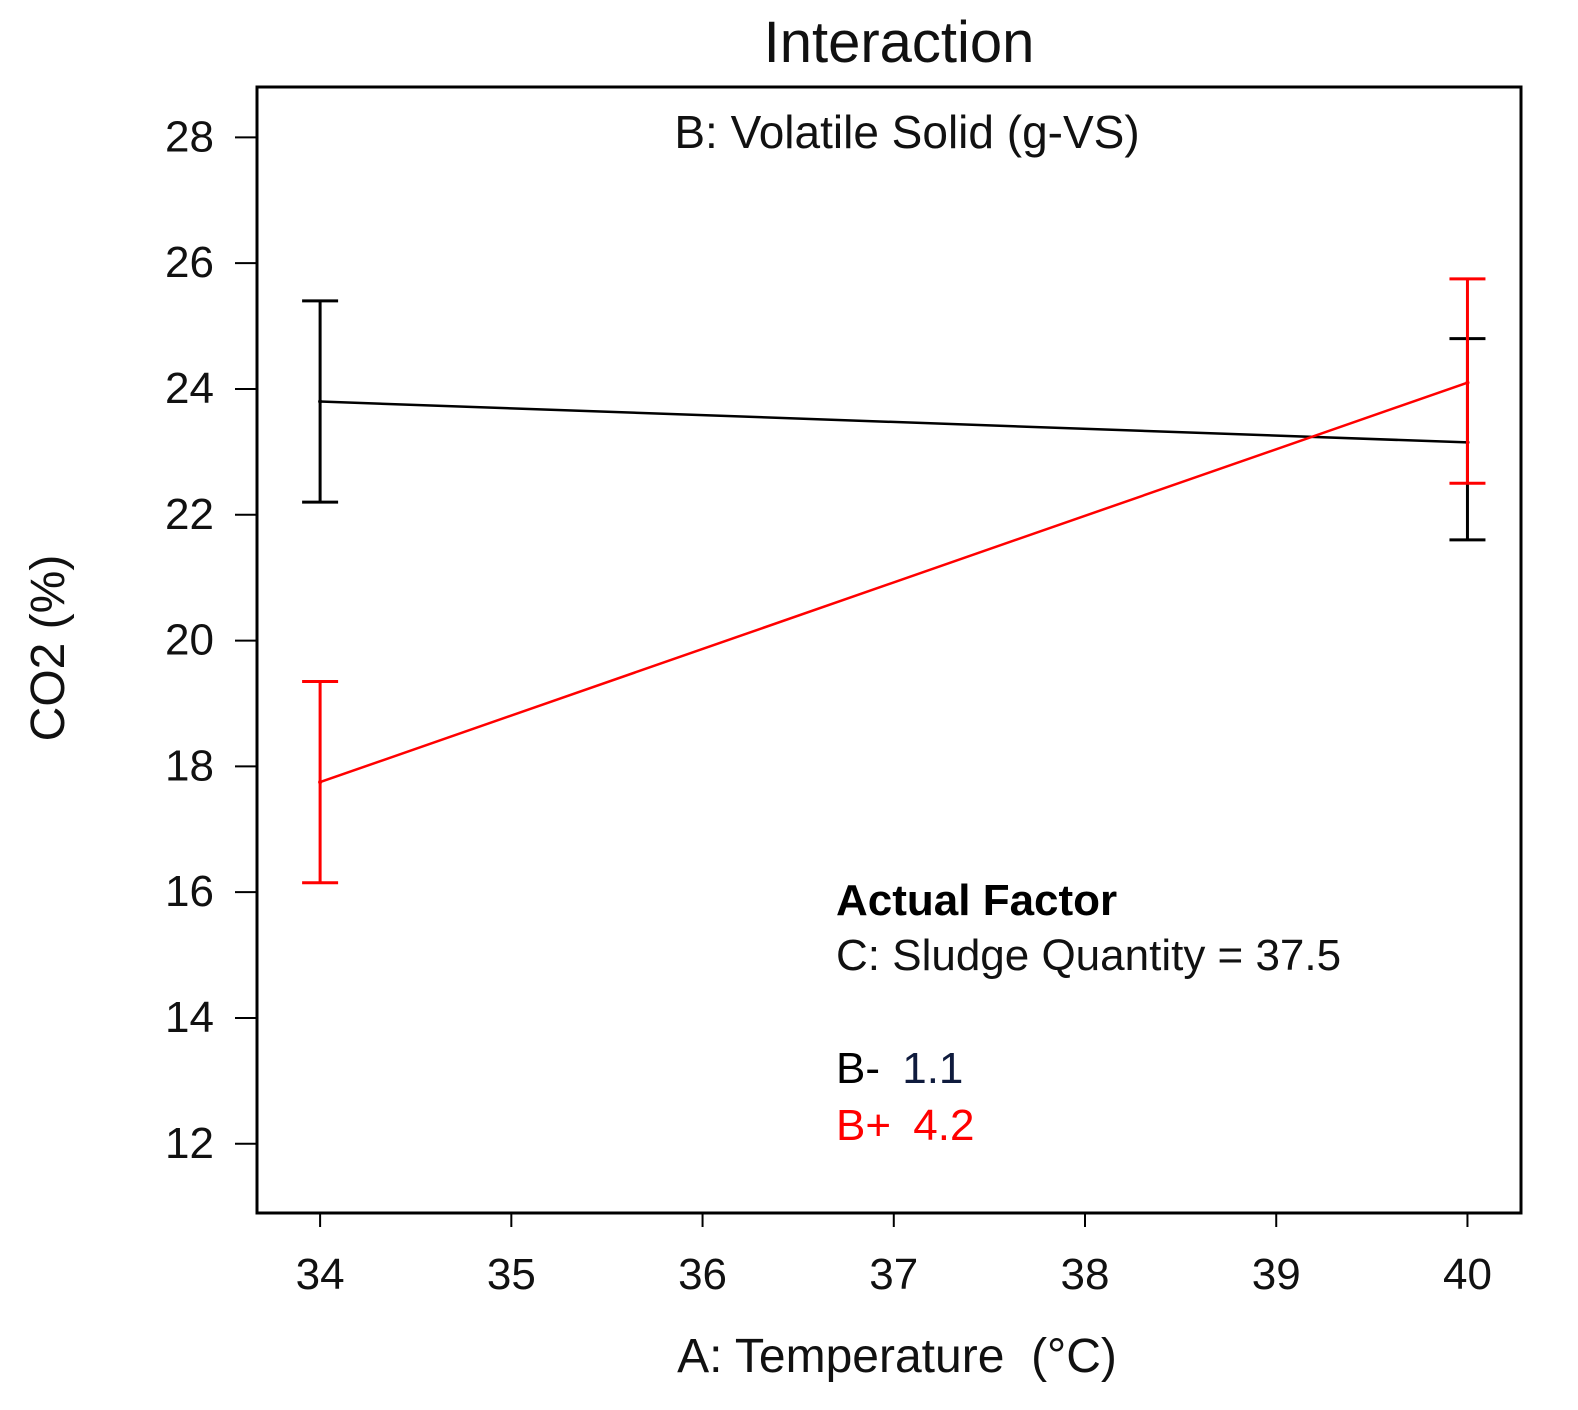 This screenshot has width=1578, height=1410. Describe the element at coordinates (893, 1274) in the screenshot. I see `x-tick-label: 37` at that location.